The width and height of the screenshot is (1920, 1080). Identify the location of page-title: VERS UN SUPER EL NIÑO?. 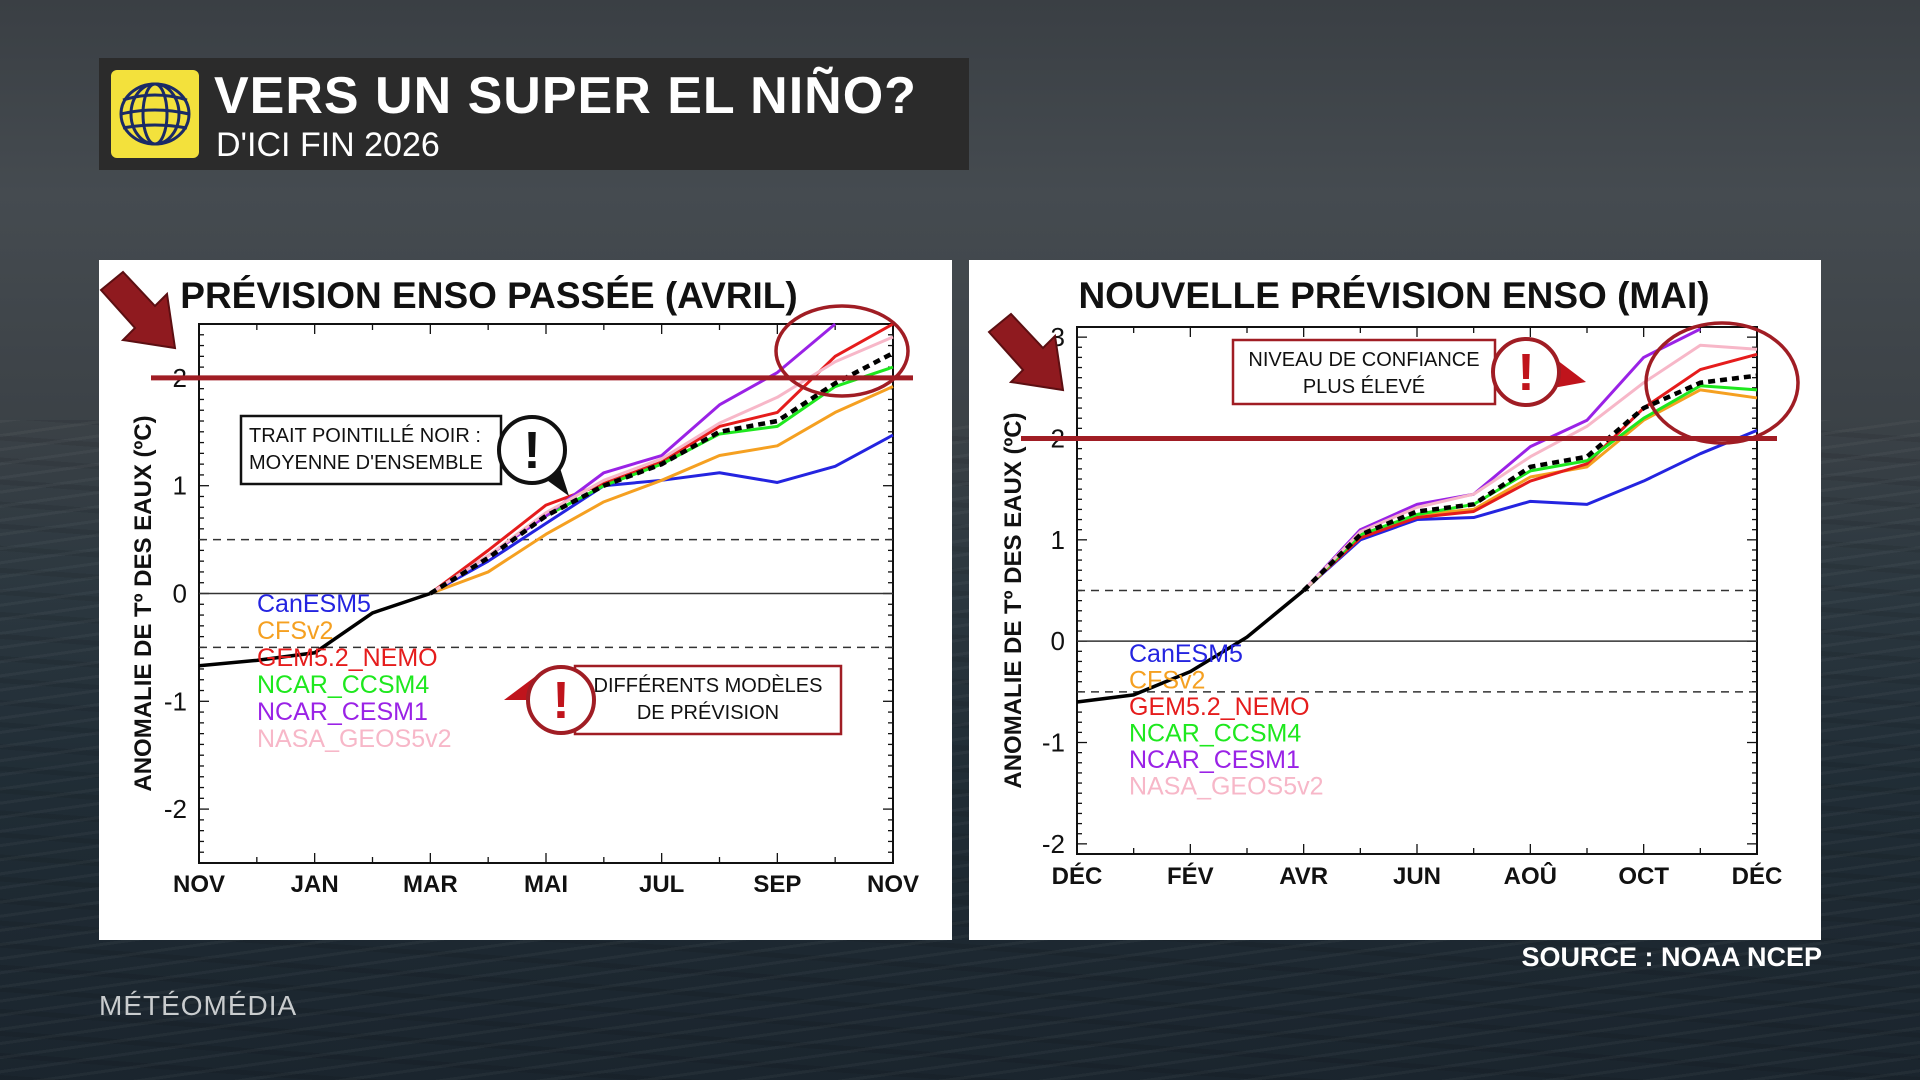
(565, 96).